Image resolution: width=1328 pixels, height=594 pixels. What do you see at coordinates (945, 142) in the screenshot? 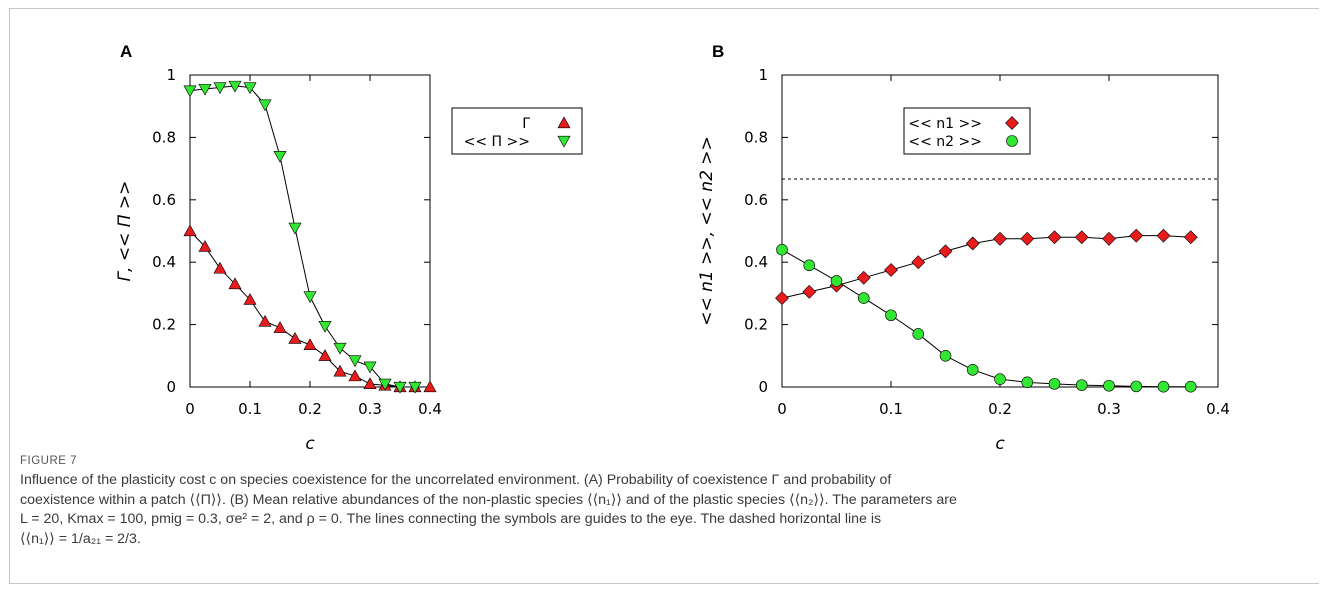
I see `legend-label: << n2 >>` at bounding box center [945, 142].